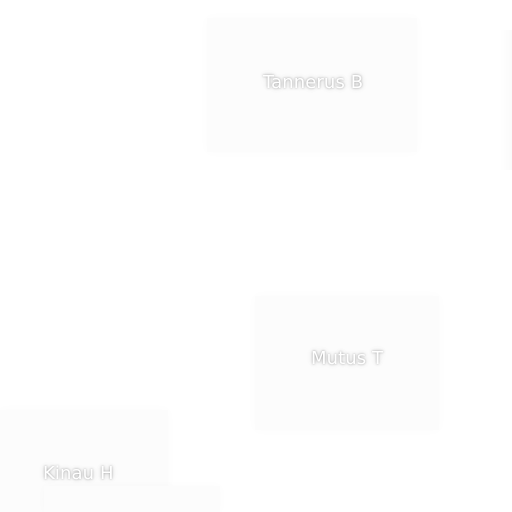 This screenshot has width=512, height=512. What do you see at coordinates (506, 100) in the screenshot?
I see `map-edge-shadow` at bounding box center [506, 100].